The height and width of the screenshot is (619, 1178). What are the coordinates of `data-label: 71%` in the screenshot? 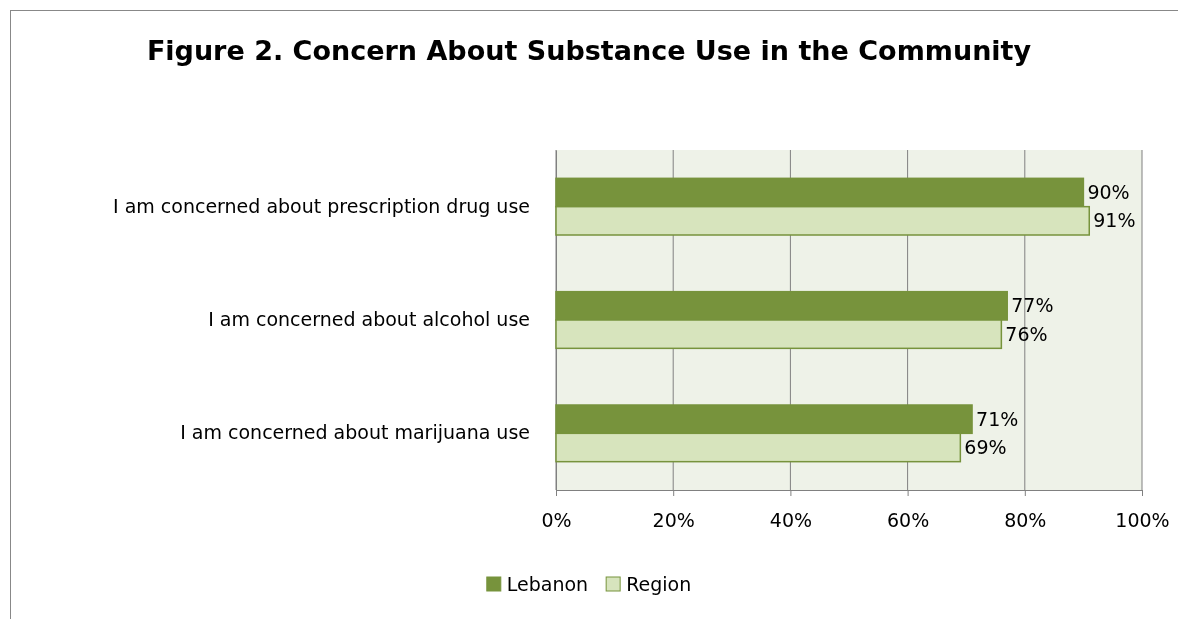 It's located at (997, 418).